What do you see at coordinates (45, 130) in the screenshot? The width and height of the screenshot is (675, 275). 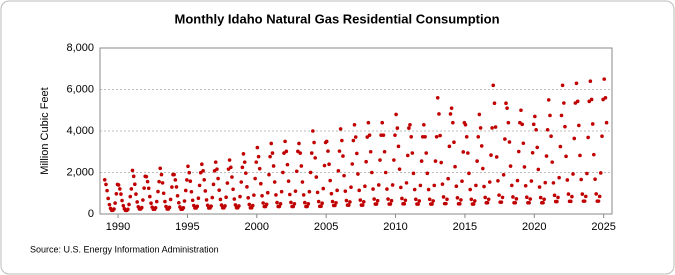 I see `y-axis-label: Million Cubic Feet` at bounding box center [45, 130].